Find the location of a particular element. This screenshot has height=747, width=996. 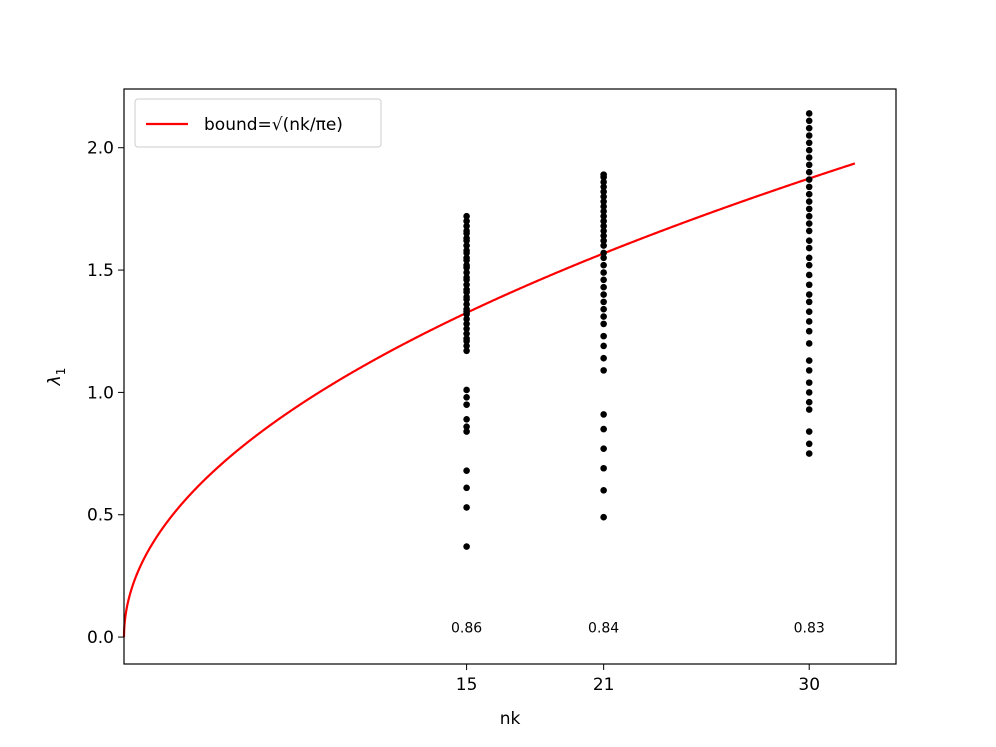

x-axis: 15 21 30 is located at coordinates (638, 679).